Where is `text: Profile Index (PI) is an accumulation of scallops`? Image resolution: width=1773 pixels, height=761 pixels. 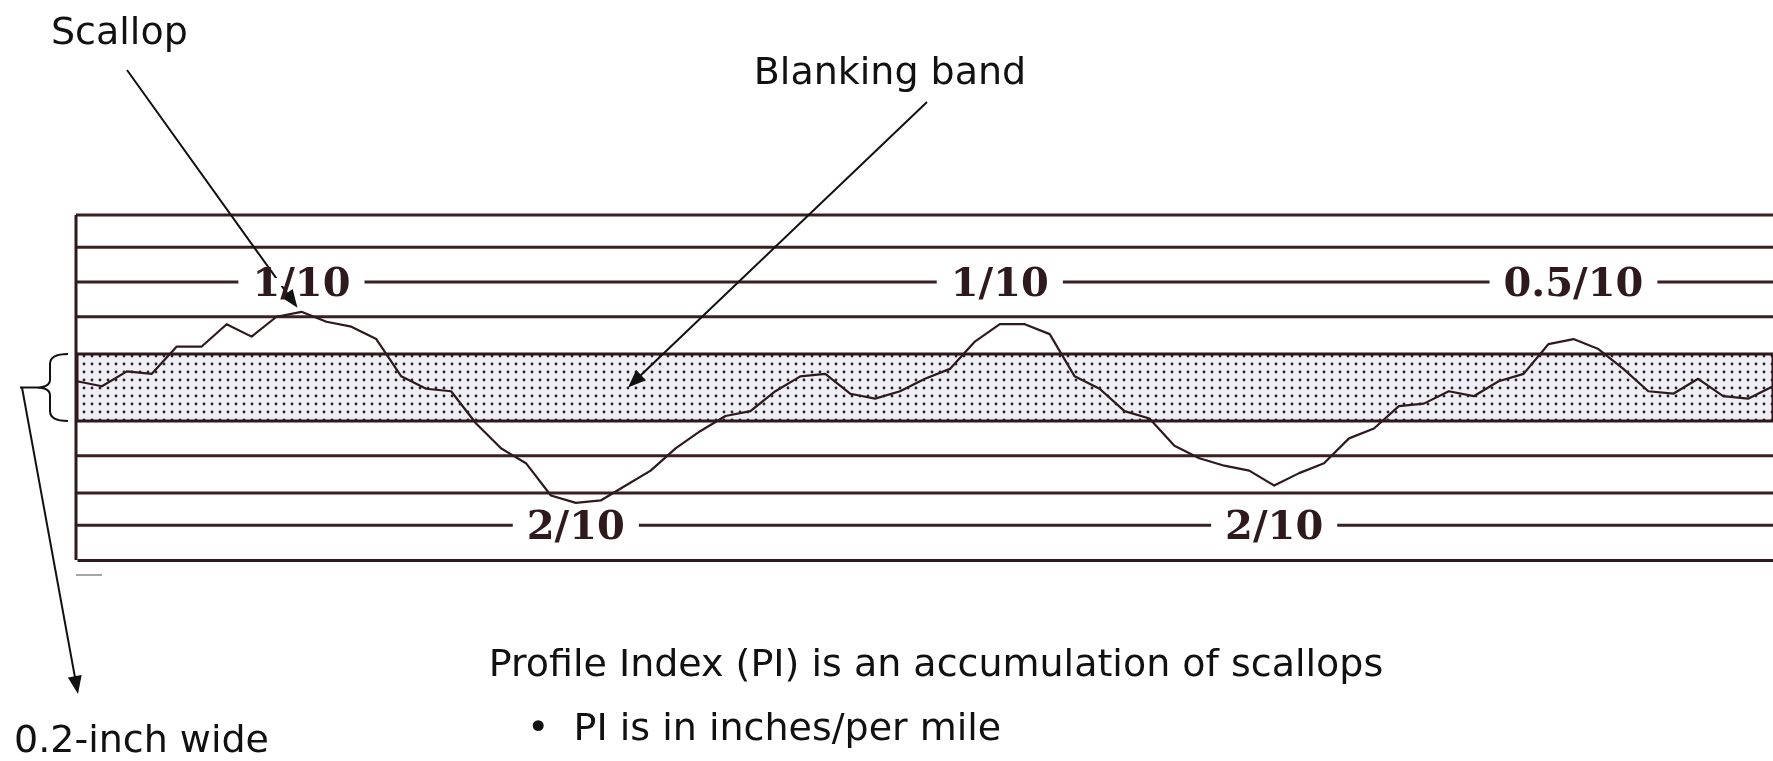 text: Profile Index (PI) is an accumulation of scallops is located at coordinates (936, 663).